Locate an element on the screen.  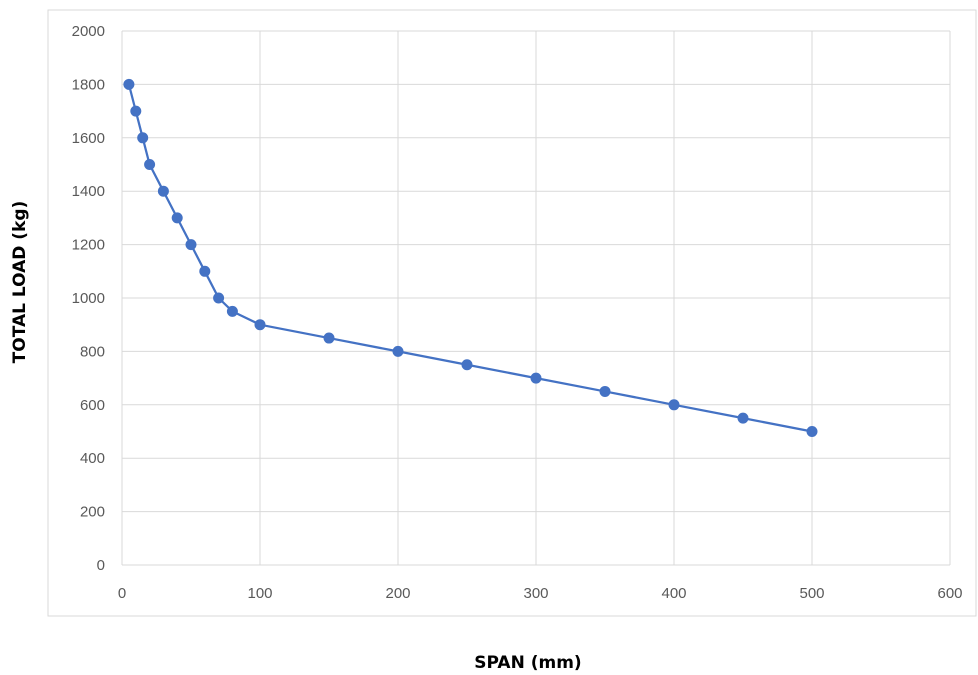
y-tick-label: 1600 is located at coordinates (88, 138).